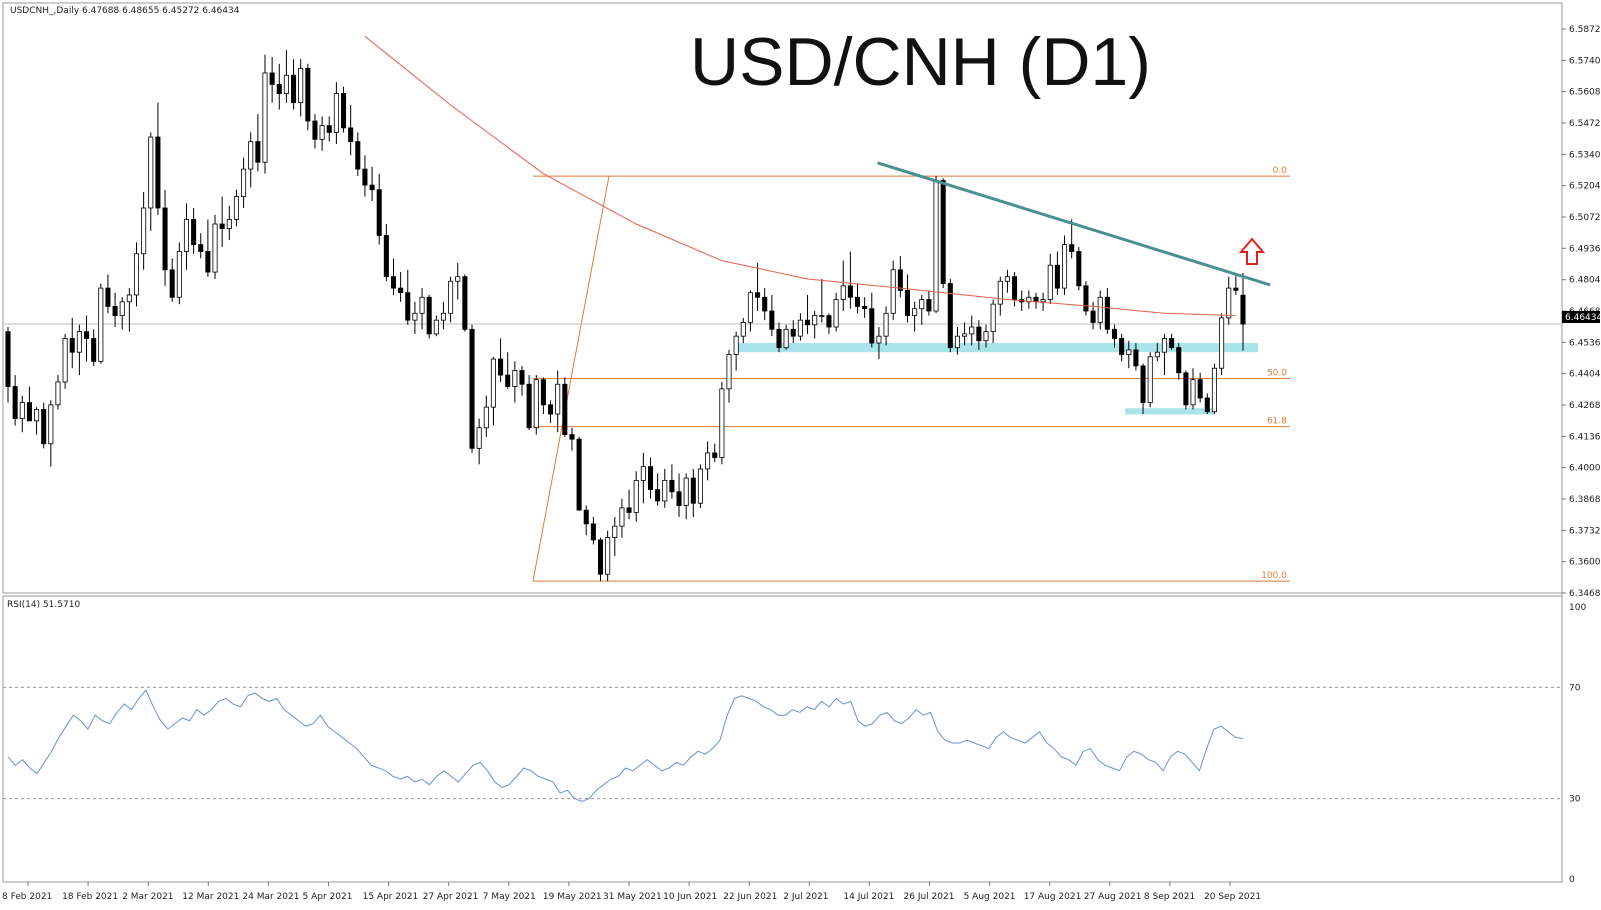 The image size is (1601, 910). I want to click on date-tick-label: 2 Jul 2021, so click(805, 897).